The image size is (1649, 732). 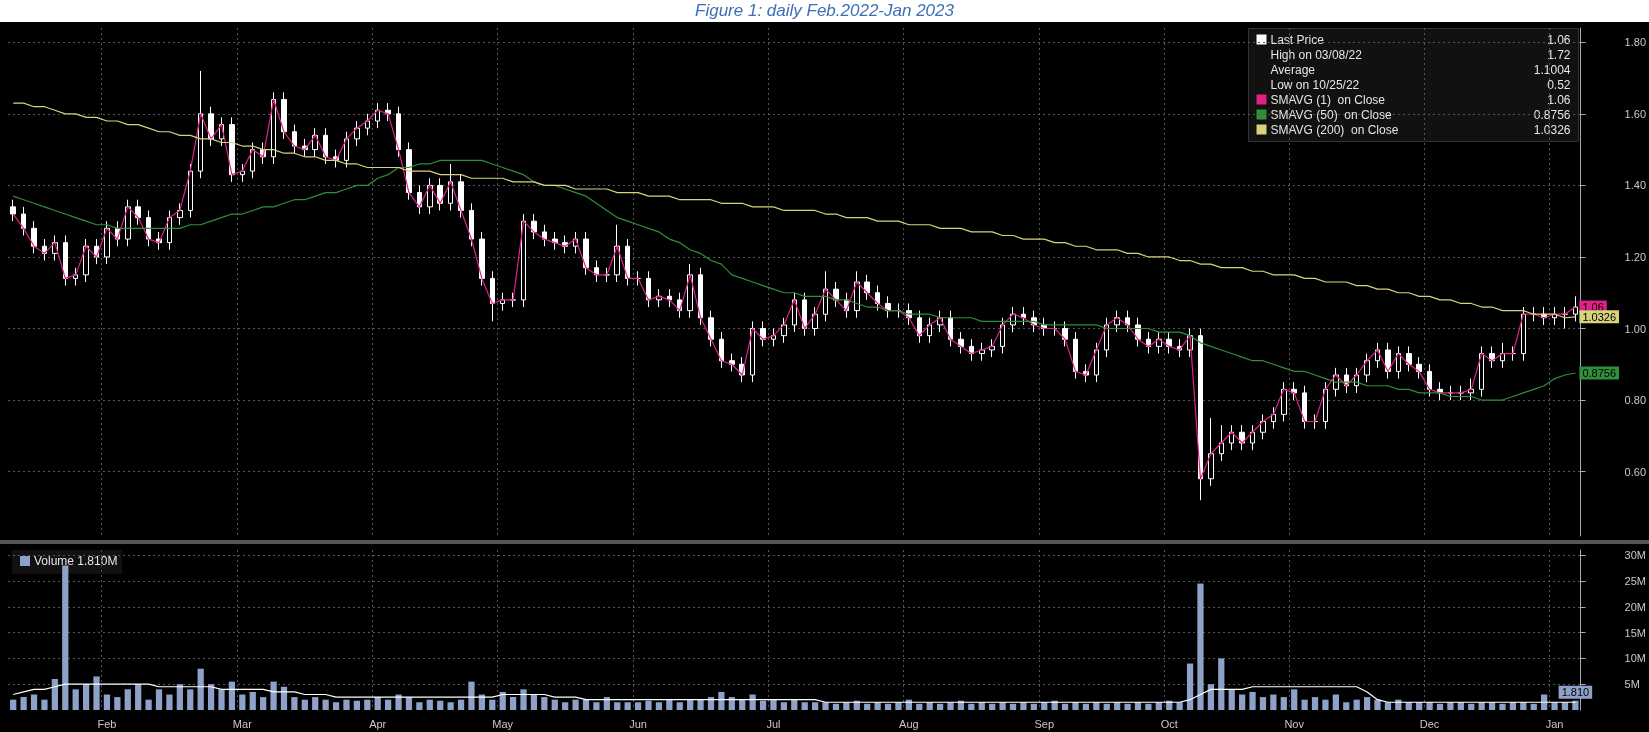 What do you see at coordinates (503, 723) in the screenshot?
I see `x-tick-label: May` at bounding box center [503, 723].